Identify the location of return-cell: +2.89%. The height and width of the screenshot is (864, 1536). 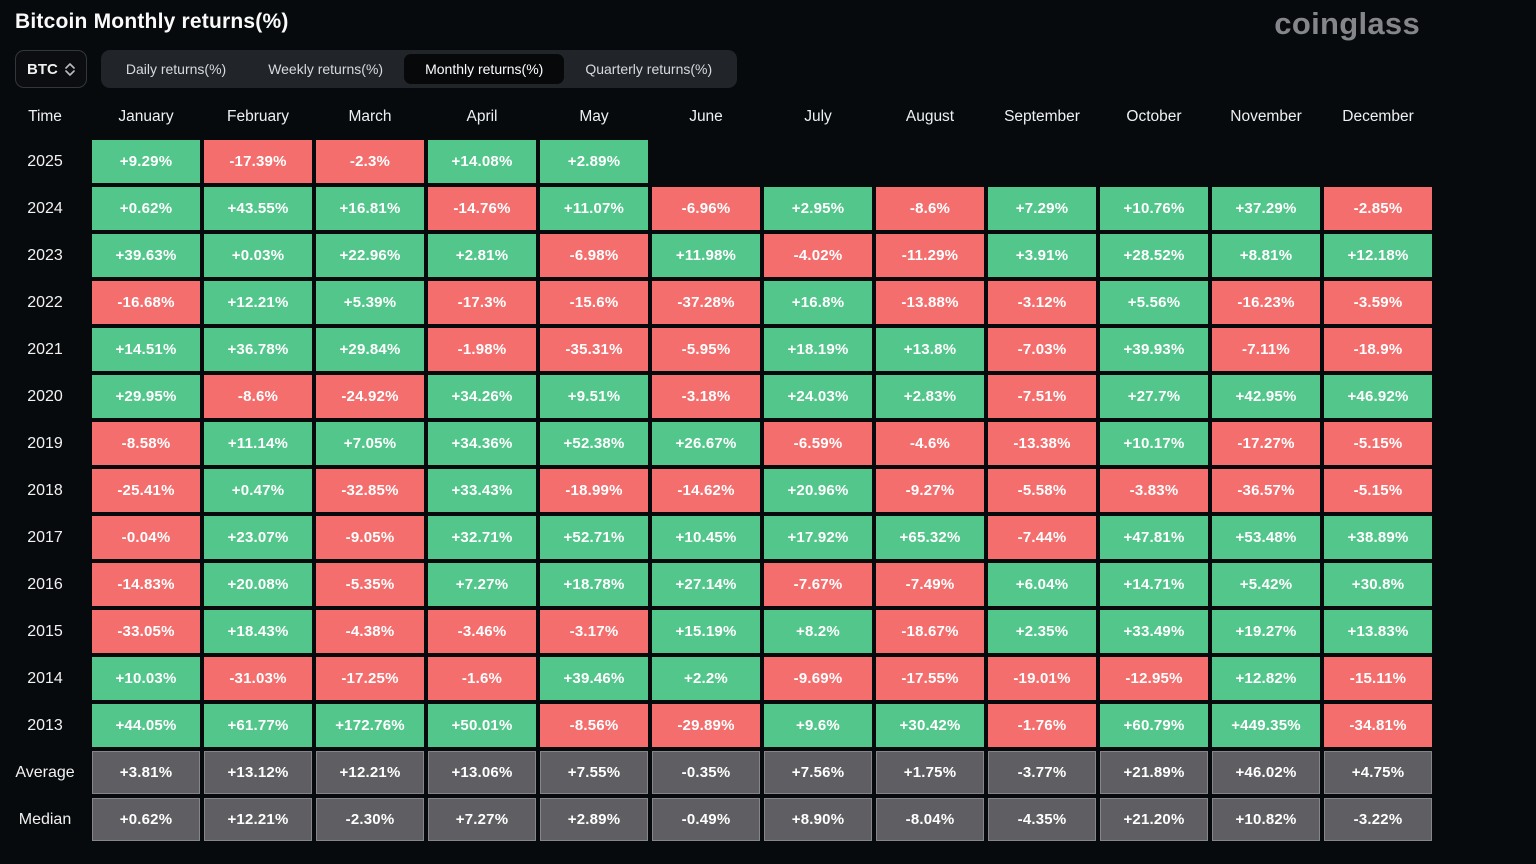
(594, 819).